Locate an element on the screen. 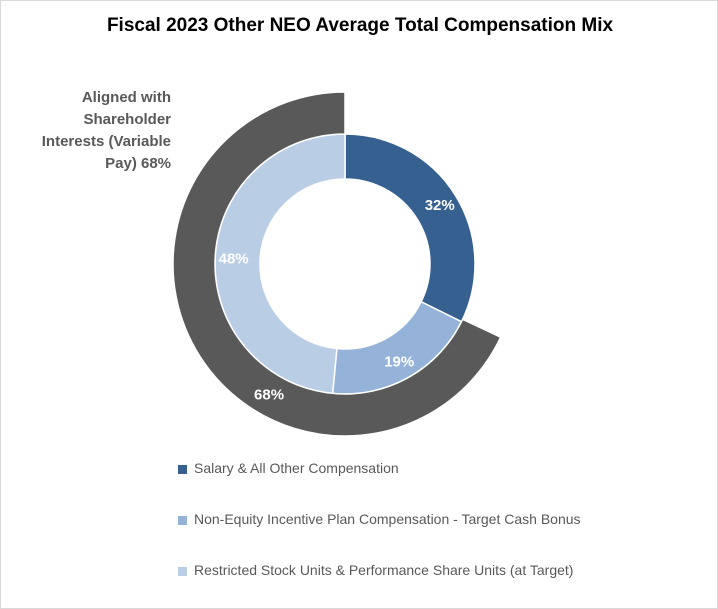  legend-swatch-salary is located at coordinates (182, 469).